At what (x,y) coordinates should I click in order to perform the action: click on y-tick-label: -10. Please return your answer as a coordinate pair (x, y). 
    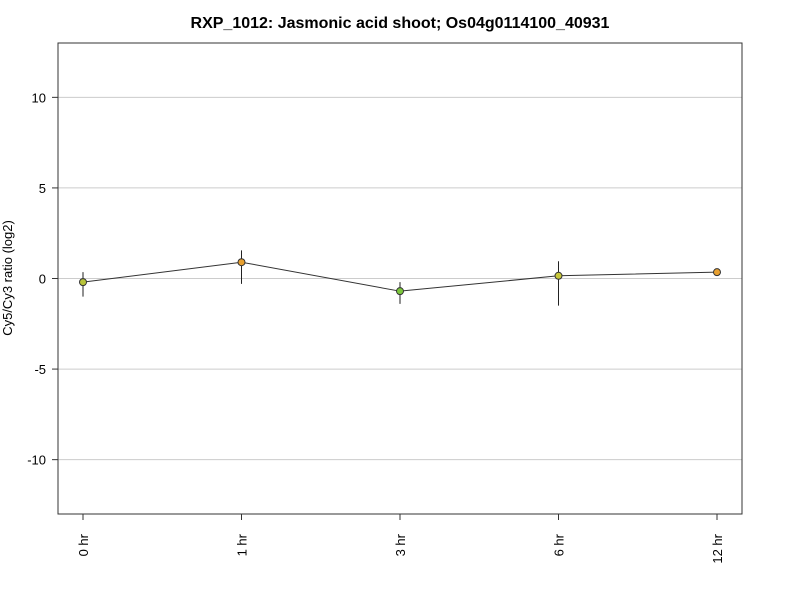
    Looking at the image, I should click on (36, 460).